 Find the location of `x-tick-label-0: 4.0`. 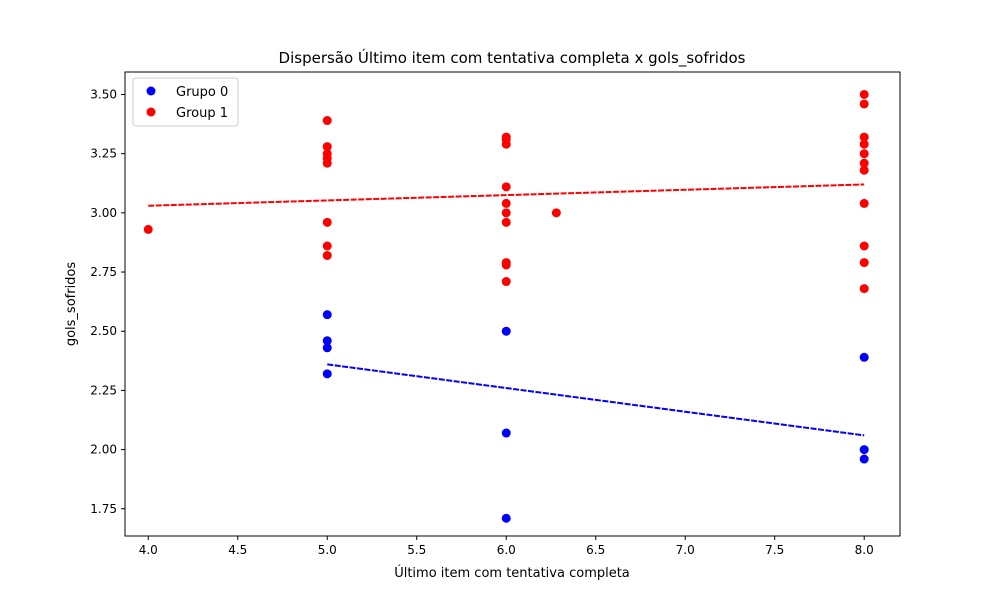

x-tick-label-0: 4.0 is located at coordinates (148, 550).